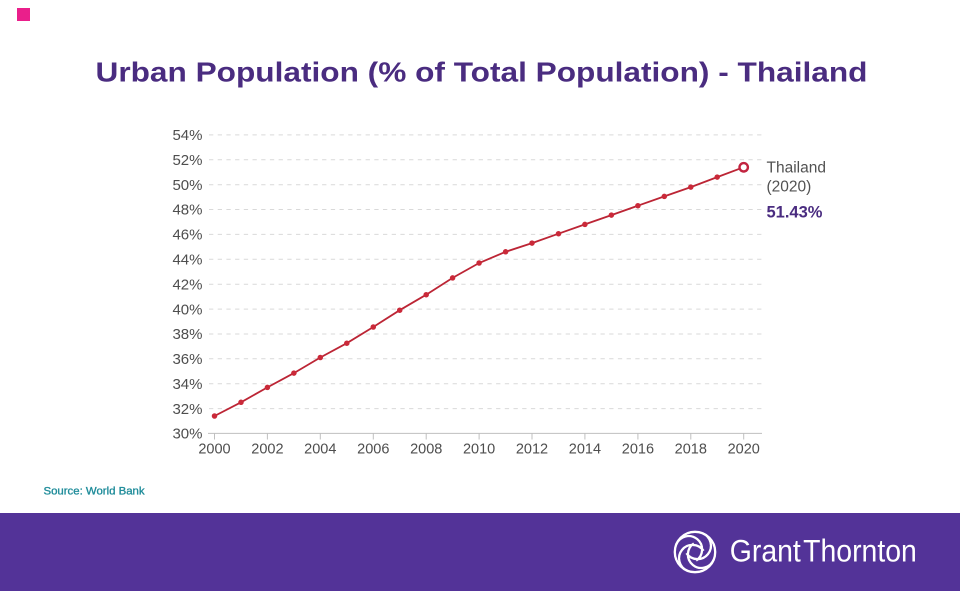  I want to click on svg-text: 44%, so click(187, 260).